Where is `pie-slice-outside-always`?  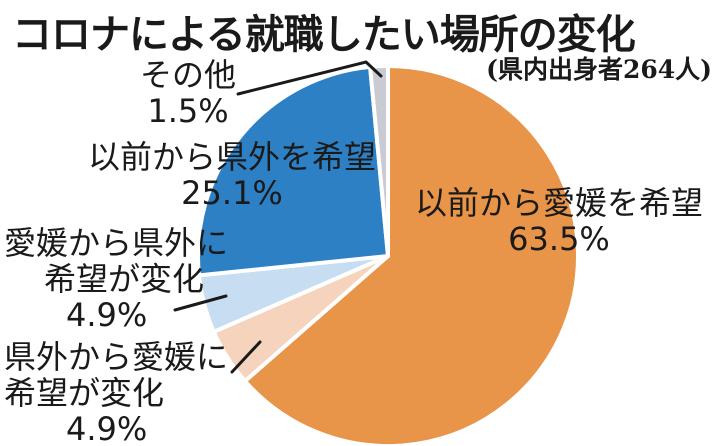
pie-slice-outside-always is located at coordinates (293, 171).